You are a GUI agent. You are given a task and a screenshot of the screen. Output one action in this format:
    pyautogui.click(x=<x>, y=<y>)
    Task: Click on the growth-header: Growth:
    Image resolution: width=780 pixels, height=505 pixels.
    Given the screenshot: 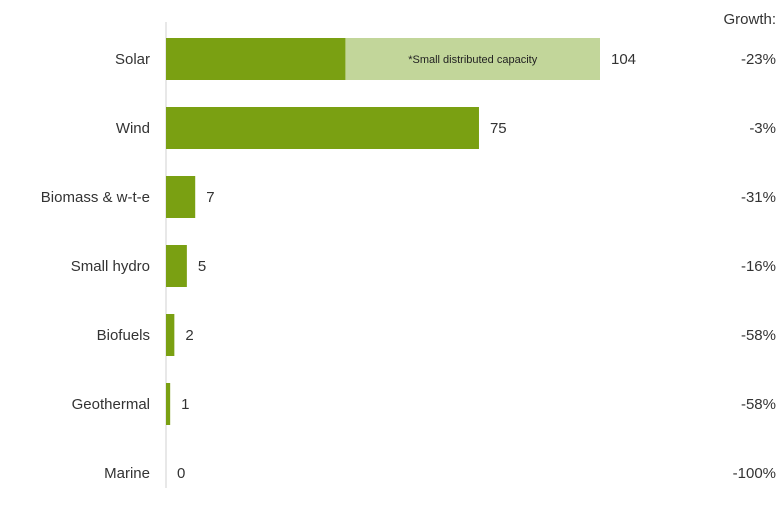 What is the action you would take?
    pyautogui.click(x=749, y=19)
    